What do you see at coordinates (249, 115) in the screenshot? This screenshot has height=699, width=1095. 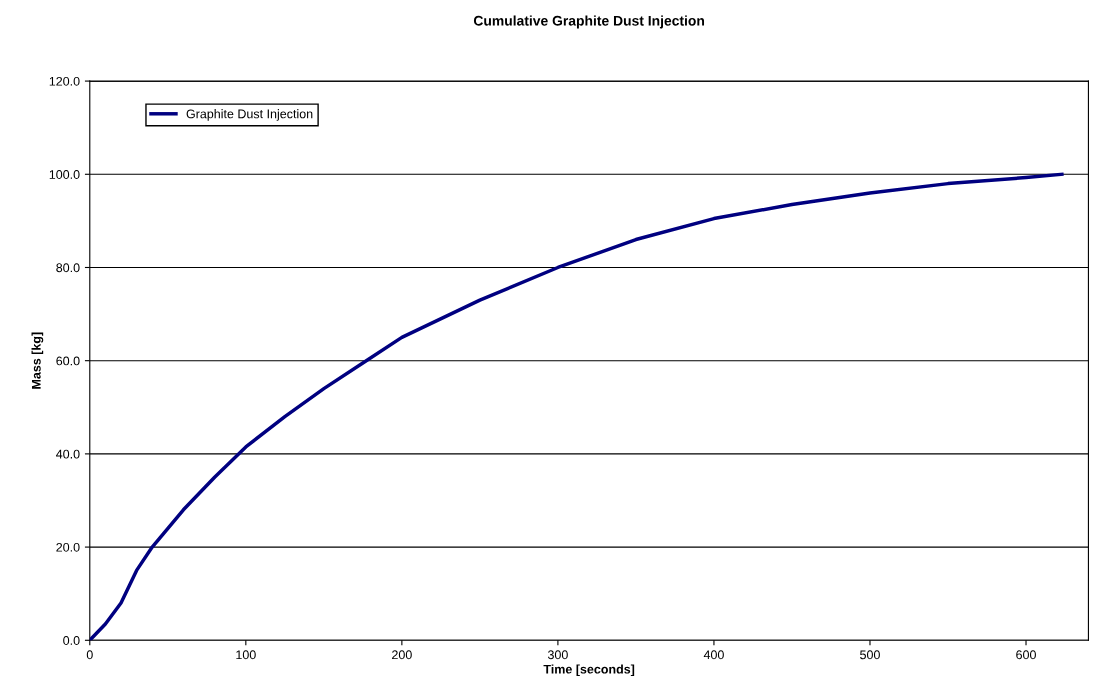 I see `legend-label: Graphite Dust Injection` at bounding box center [249, 115].